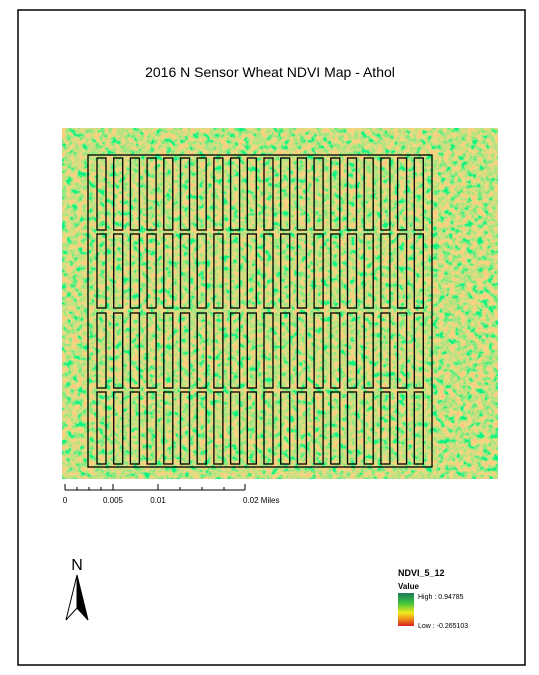 Image resolution: width=539 pixels, height=675 pixels. Describe the element at coordinates (82, 597) in the screenshot. I see `north-arrow-right` at that location.